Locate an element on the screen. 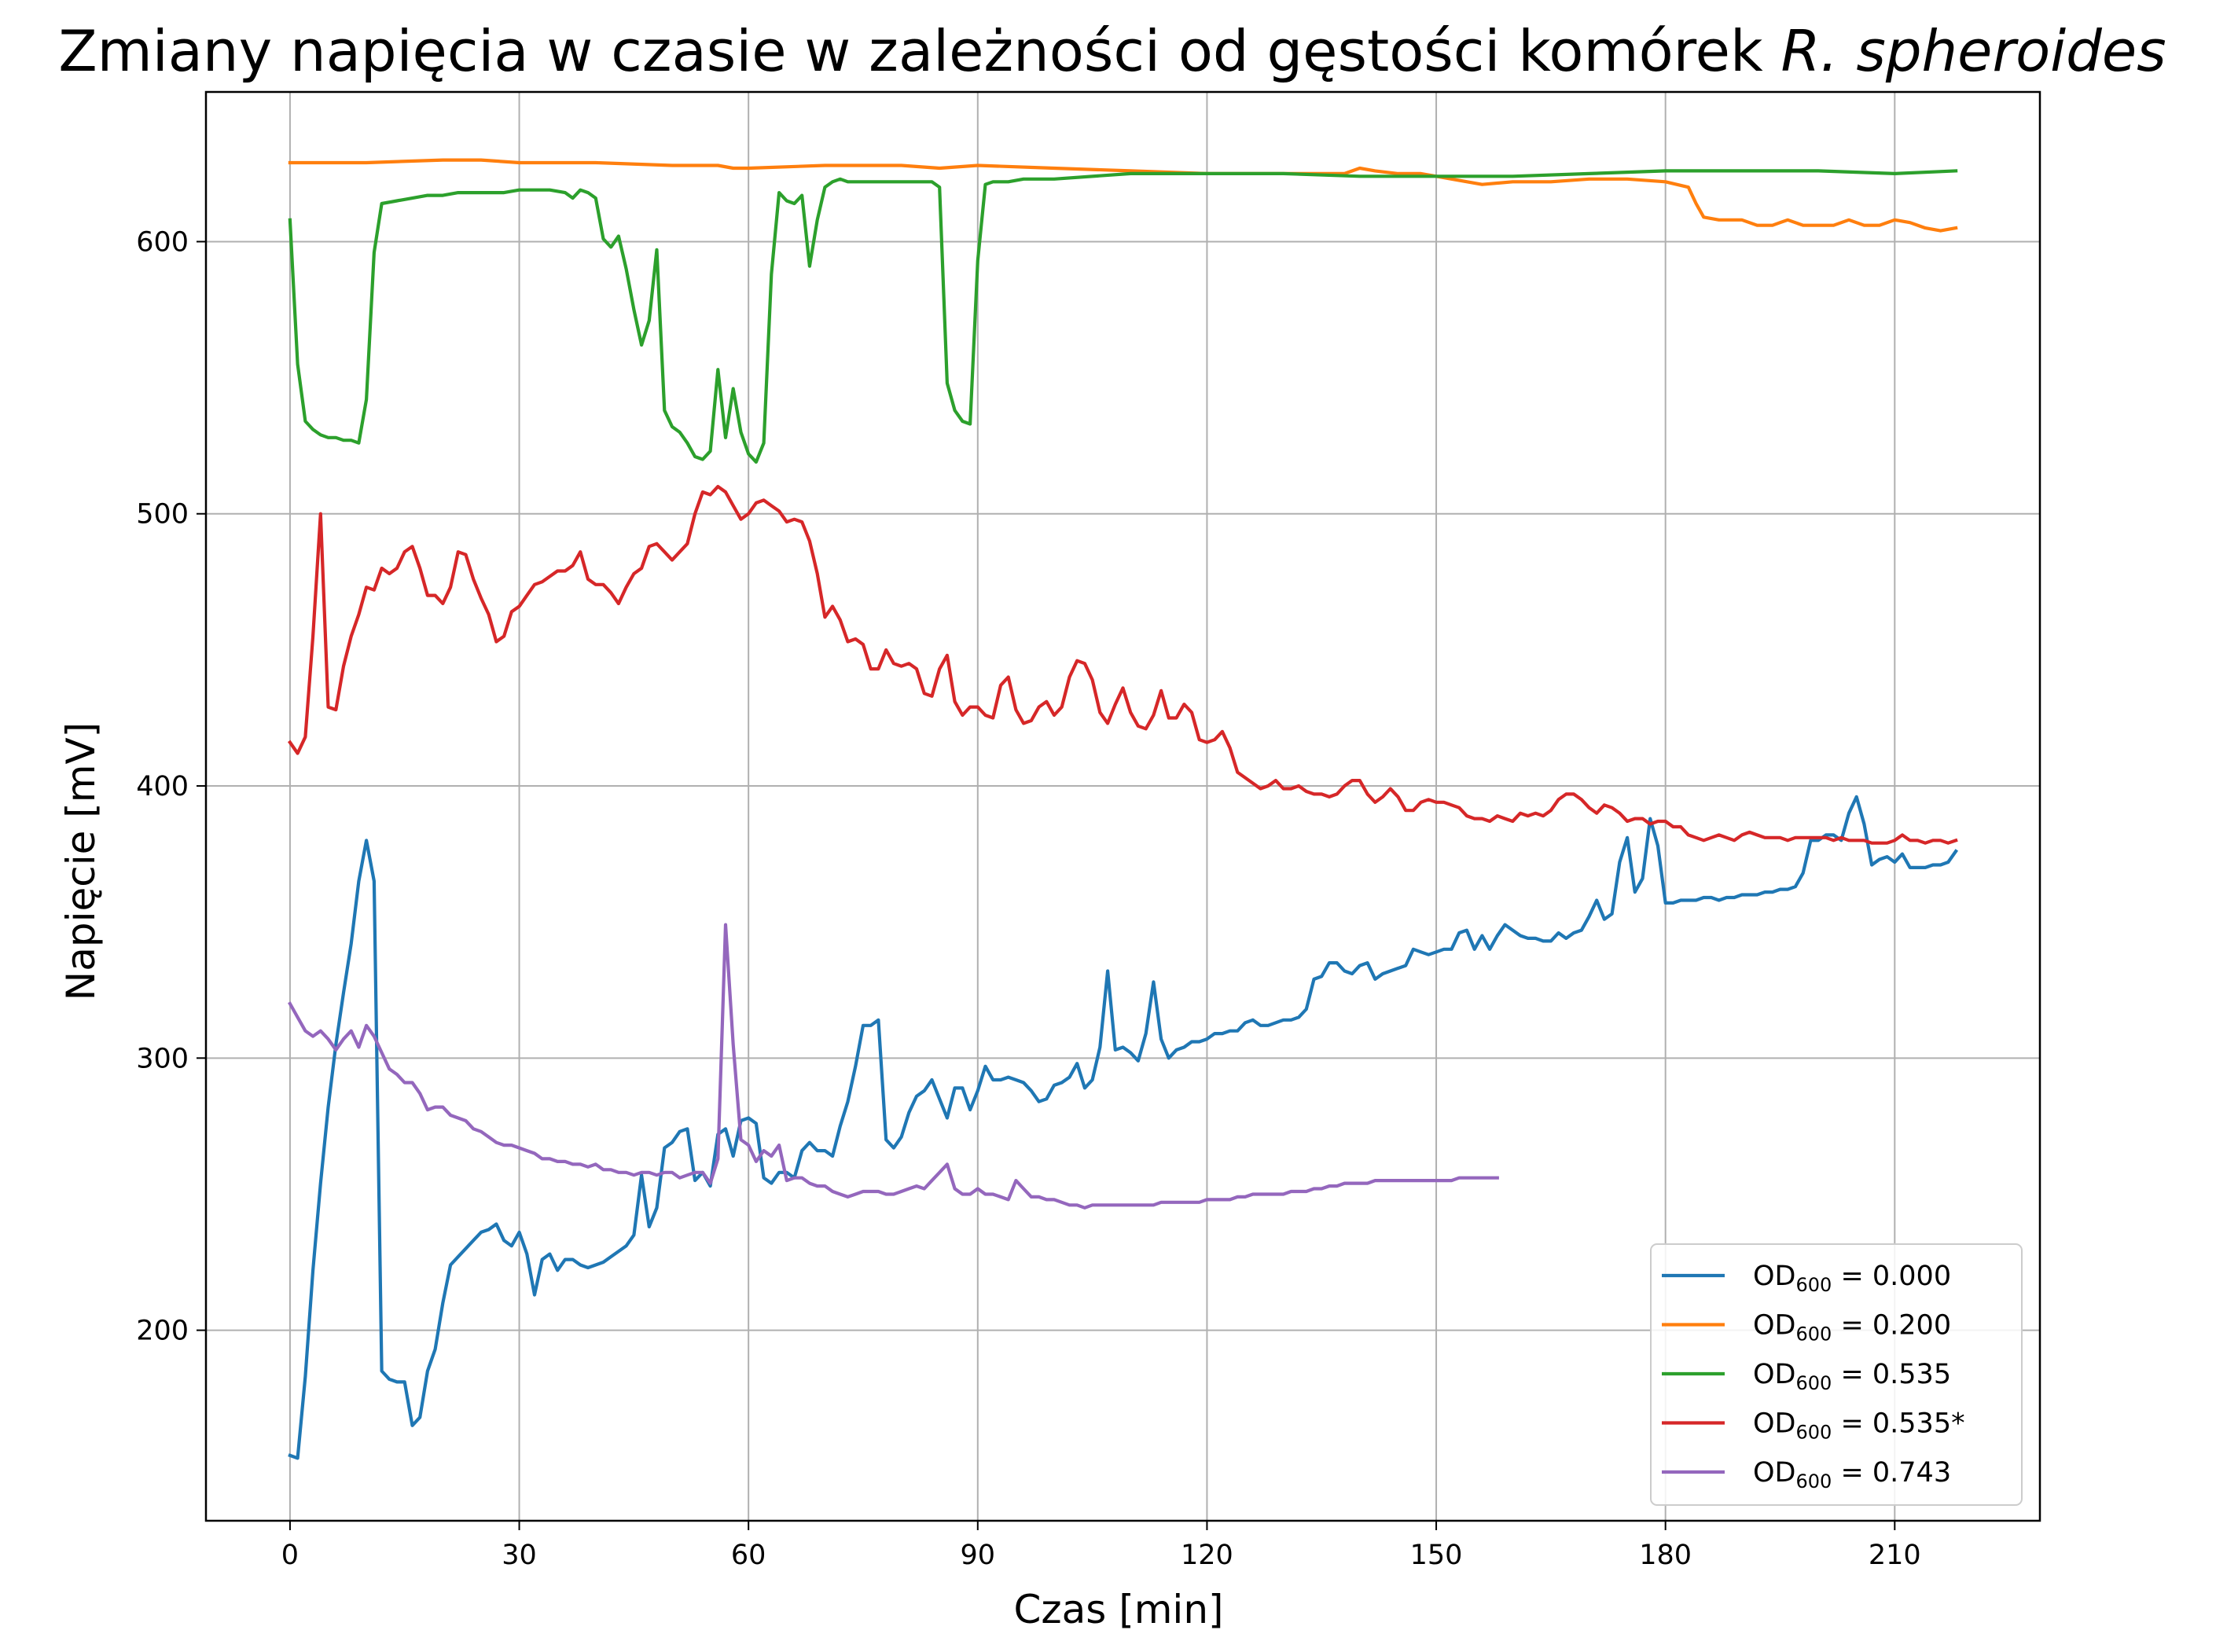  legend-label-1: OD600 = 0.000 is located at coordinates (1852, 1279).